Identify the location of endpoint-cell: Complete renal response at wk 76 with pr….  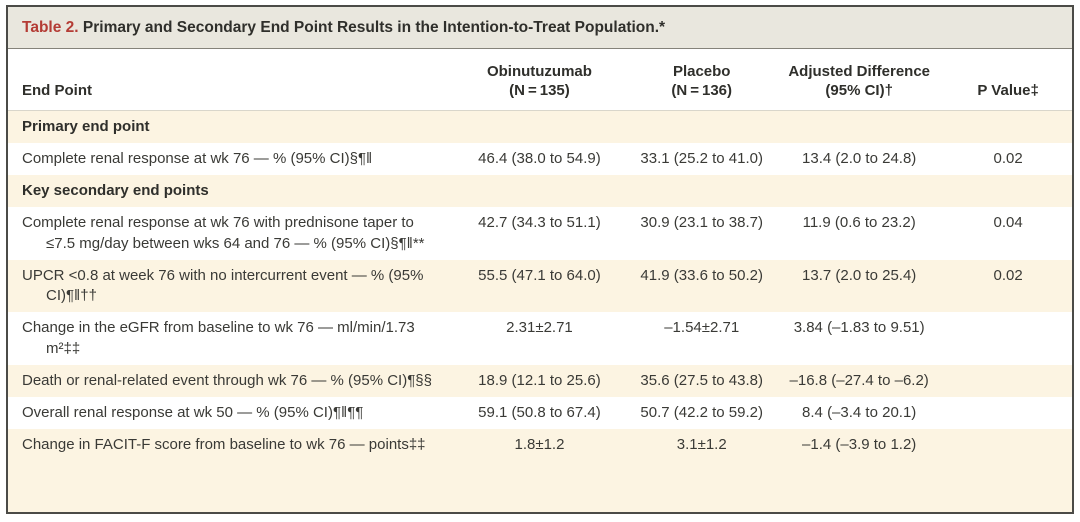
(223, 233).